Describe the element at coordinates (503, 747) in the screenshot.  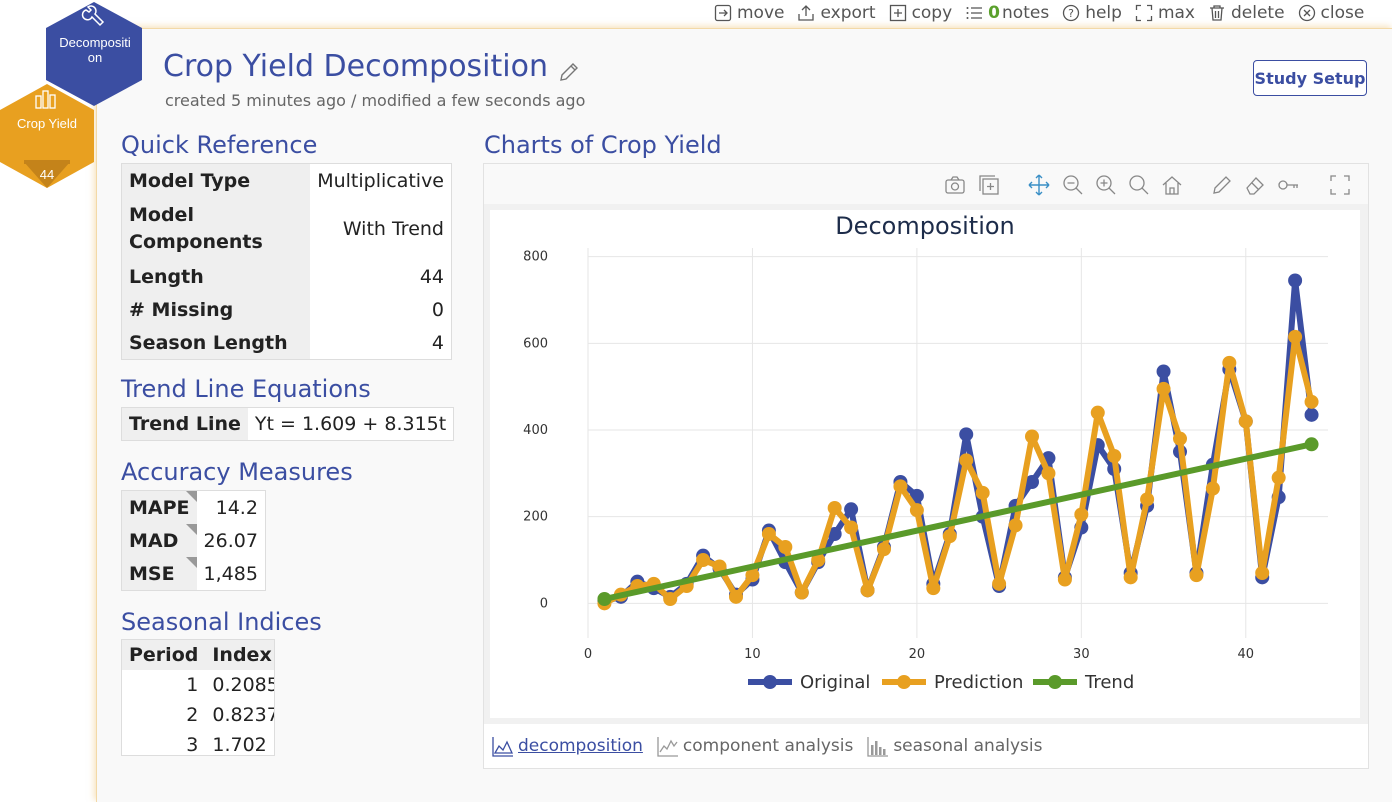
I see `area-chart-icon` at that location.